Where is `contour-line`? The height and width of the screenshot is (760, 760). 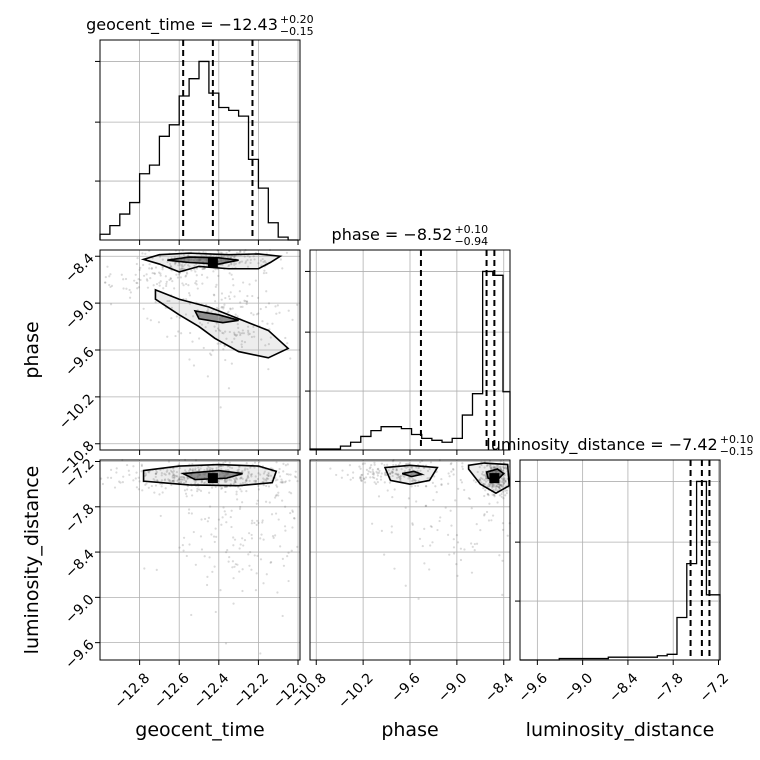 contour-line is located at coordinates (211, 475).